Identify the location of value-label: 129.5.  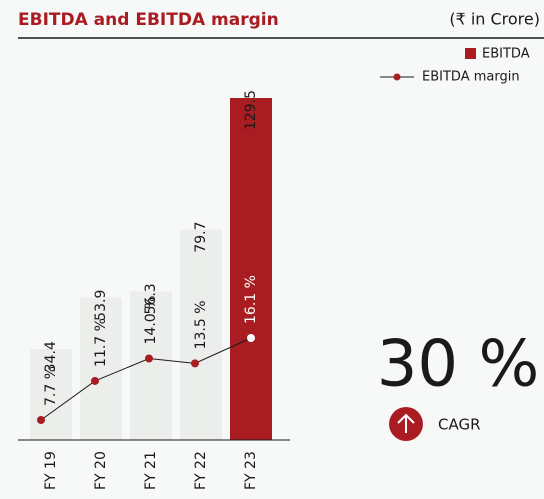
(251, 110).